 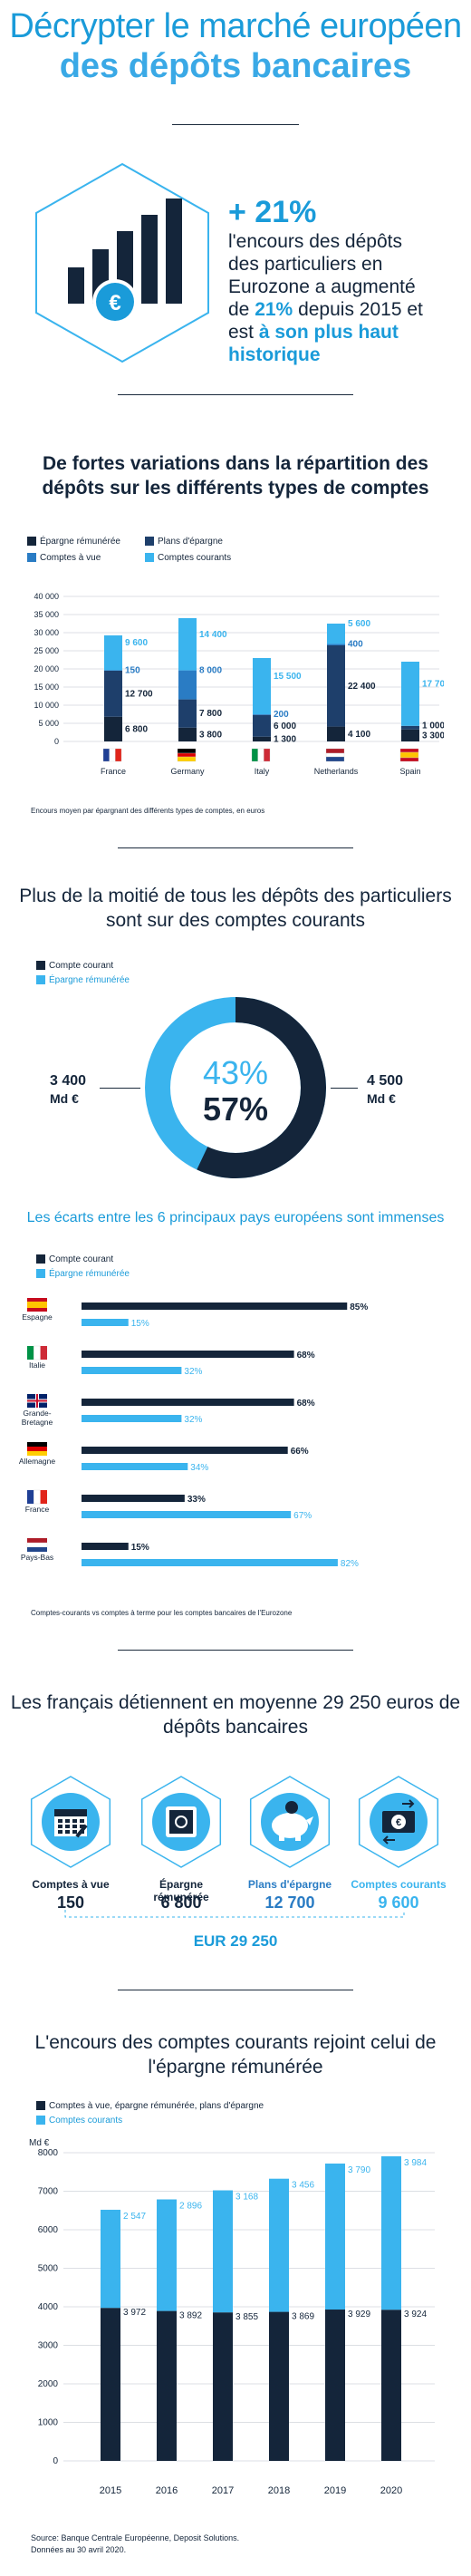 What do you see at coordinates (285, 726) in the screenshot?
I see `data-label: 6 000` at bounding box center [285, 726].